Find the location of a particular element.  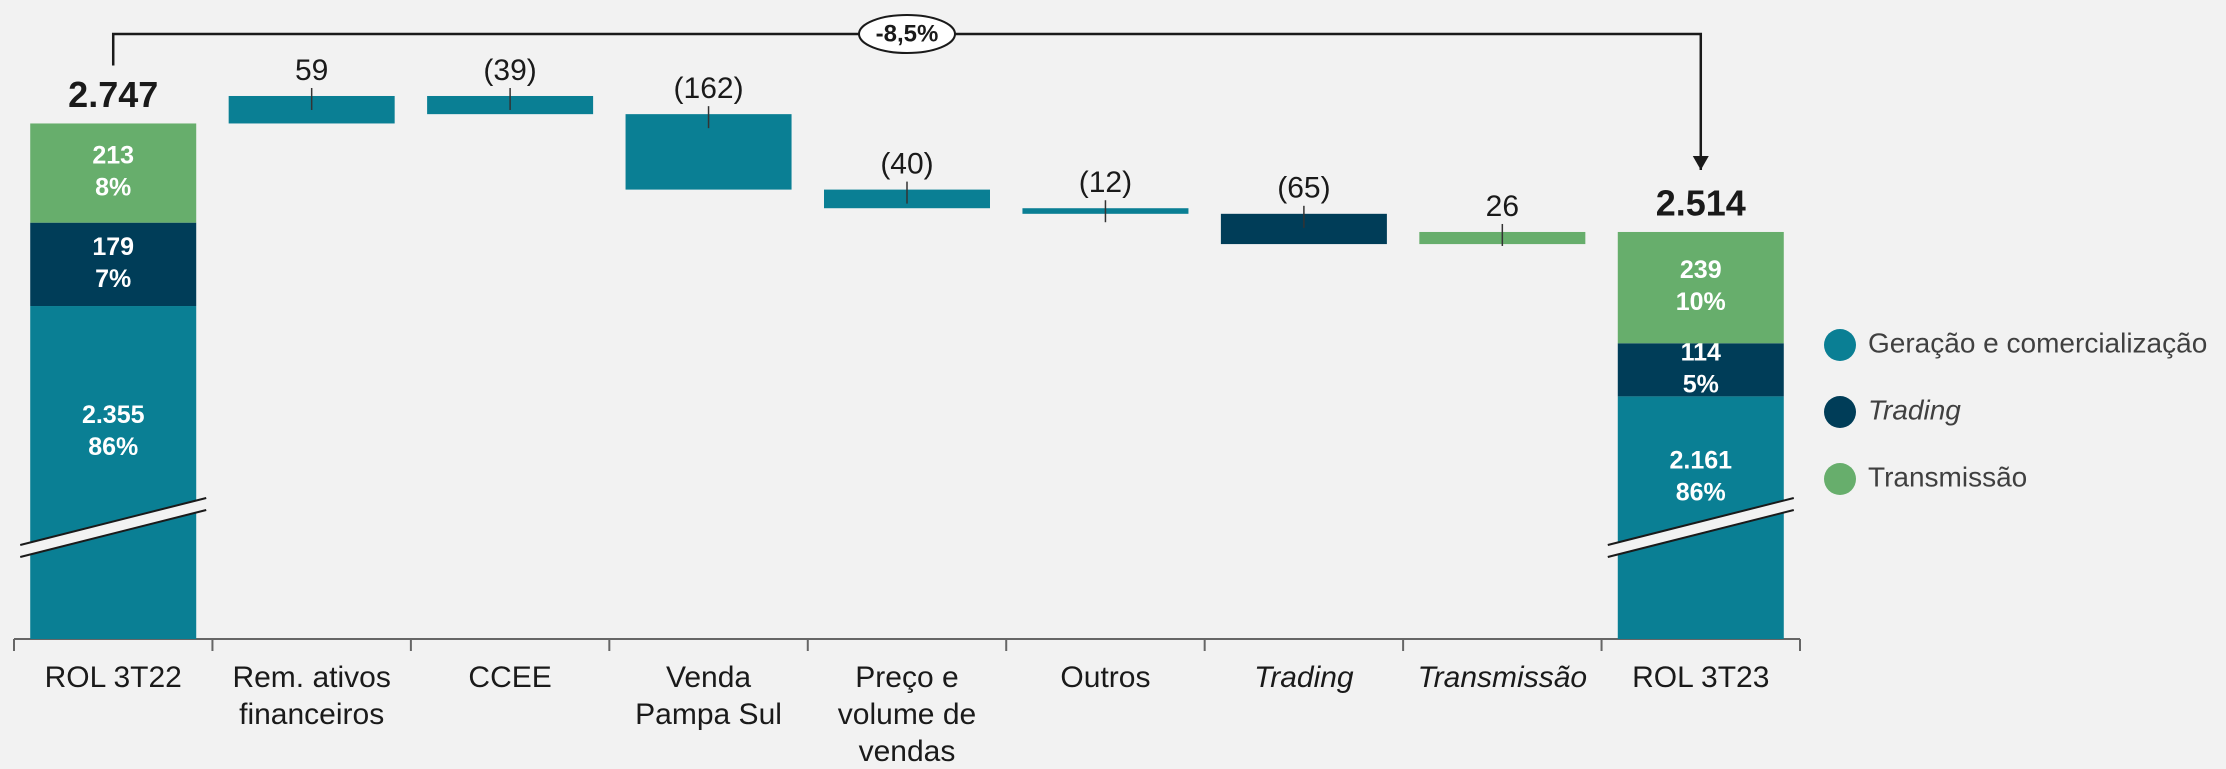

x-tick-label: Outros is located at coordinates (1105, 677).